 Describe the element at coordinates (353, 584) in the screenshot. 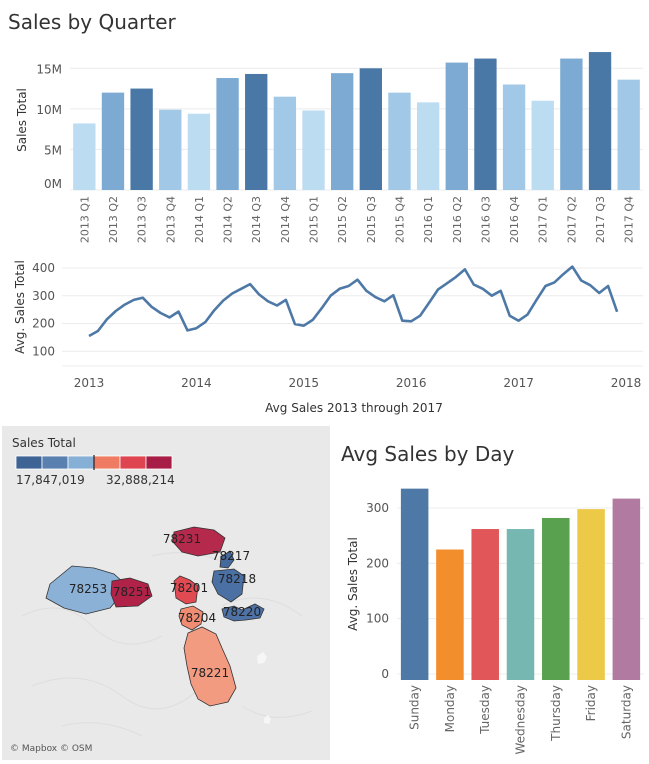

I see `day-y-axis-label: Avg. Sales Total` at that location.